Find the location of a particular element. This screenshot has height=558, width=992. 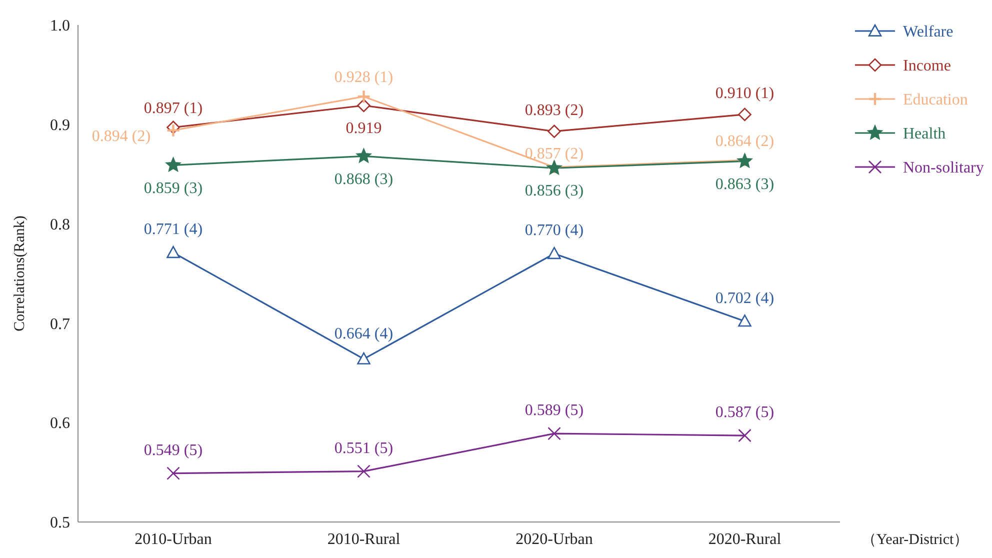

data-label: 0.894 (2) is located at coordinates (121, 136).